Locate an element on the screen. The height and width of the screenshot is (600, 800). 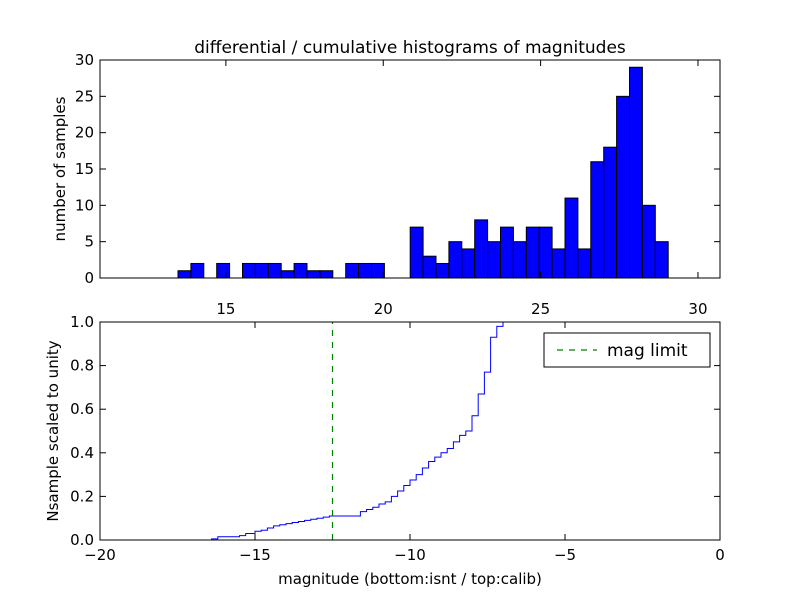
histogram-x-tick-label: 15 is located at coordinates (225, 309).